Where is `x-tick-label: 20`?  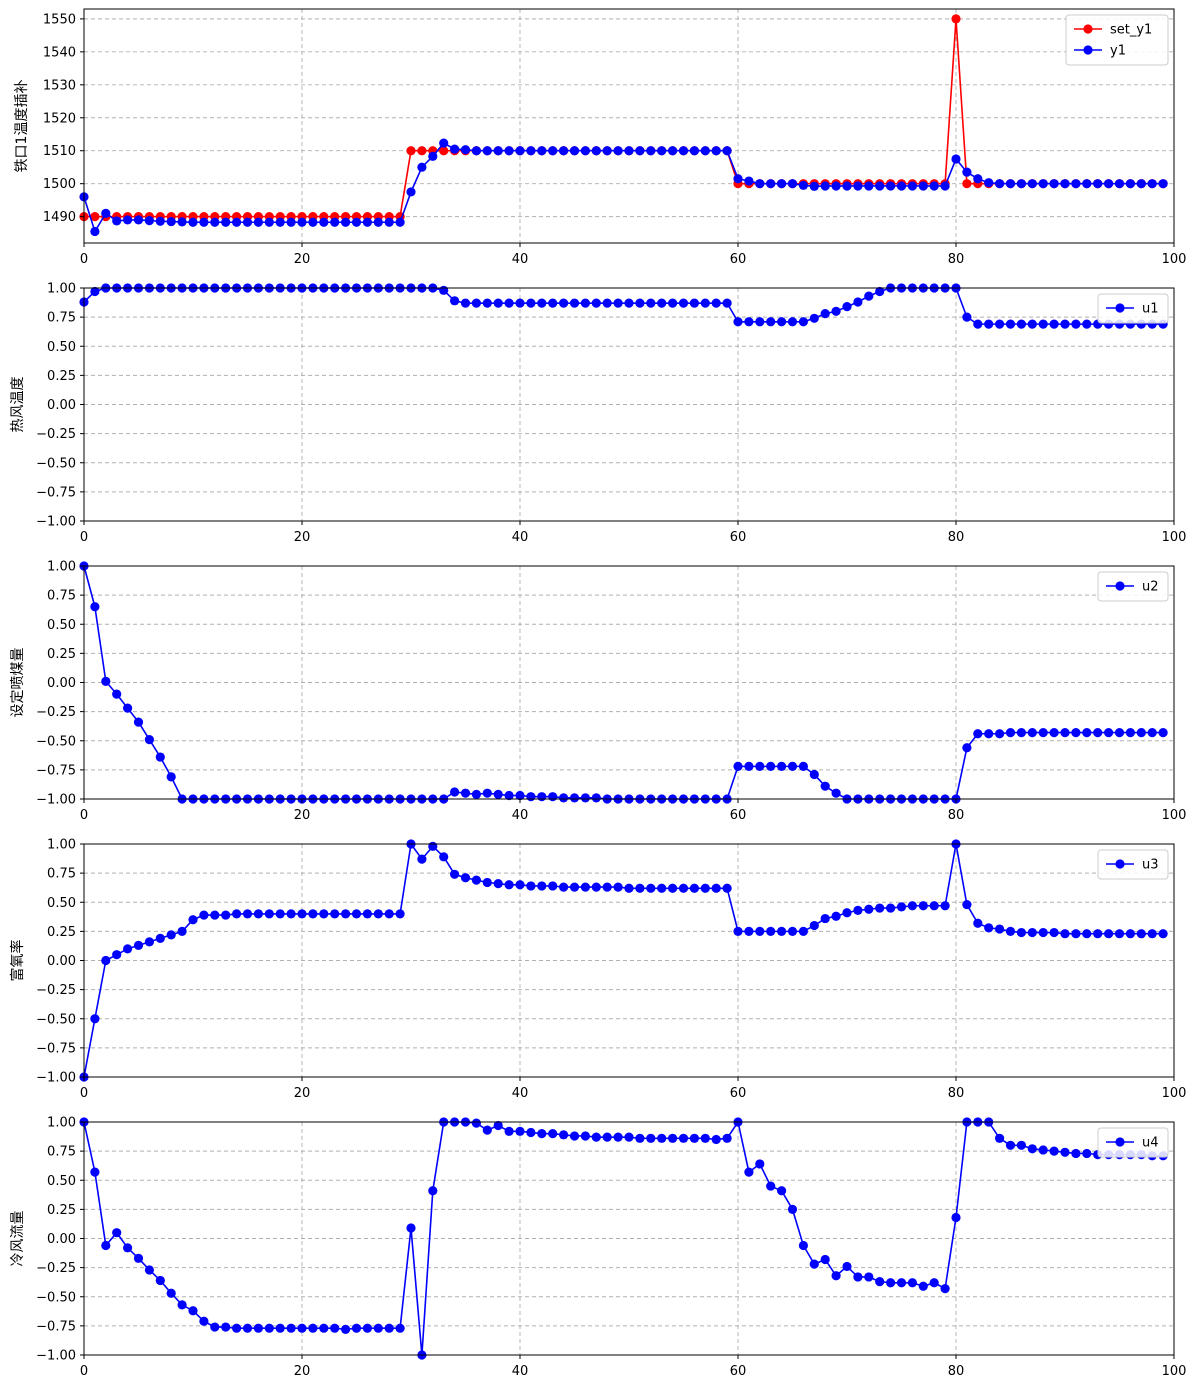
x-tick-label: 20 is located at coordinates (302, 1371).